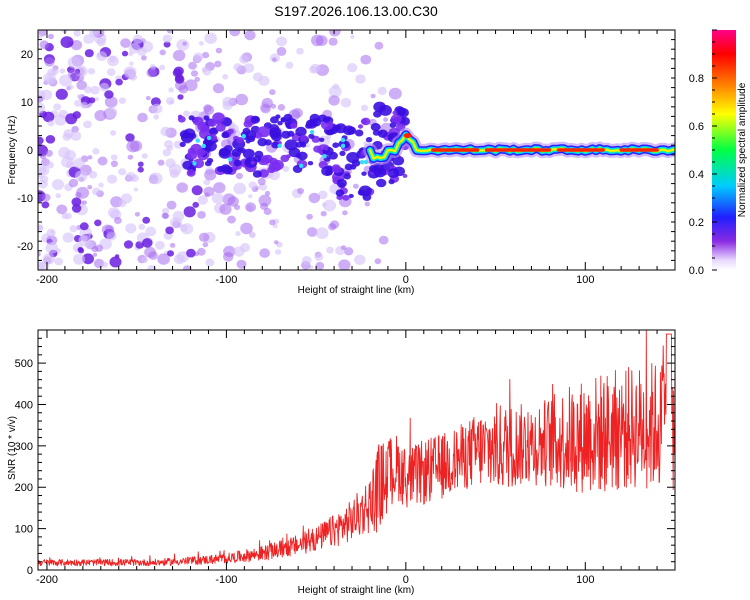 Image resolution: width=750 pixels, height=600 pixels. Describe the element at coordinates (724, 150) in the screenshot. I see `colorbar-gradient` at that location.